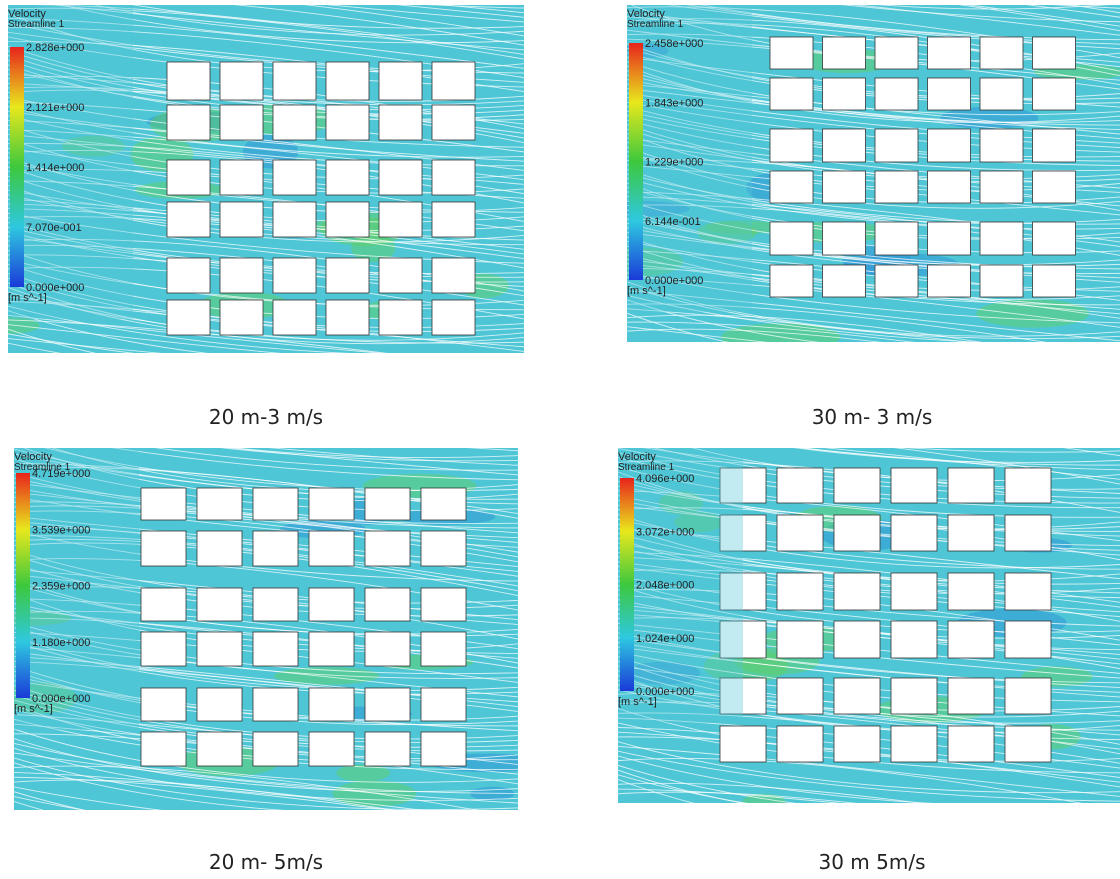 This screenshot has height=879, width=1120. What do you see at coordinates (872, 862) in the screenshot?
I see `caption: 30 m 5m/s` at bounding box center [872, 862].